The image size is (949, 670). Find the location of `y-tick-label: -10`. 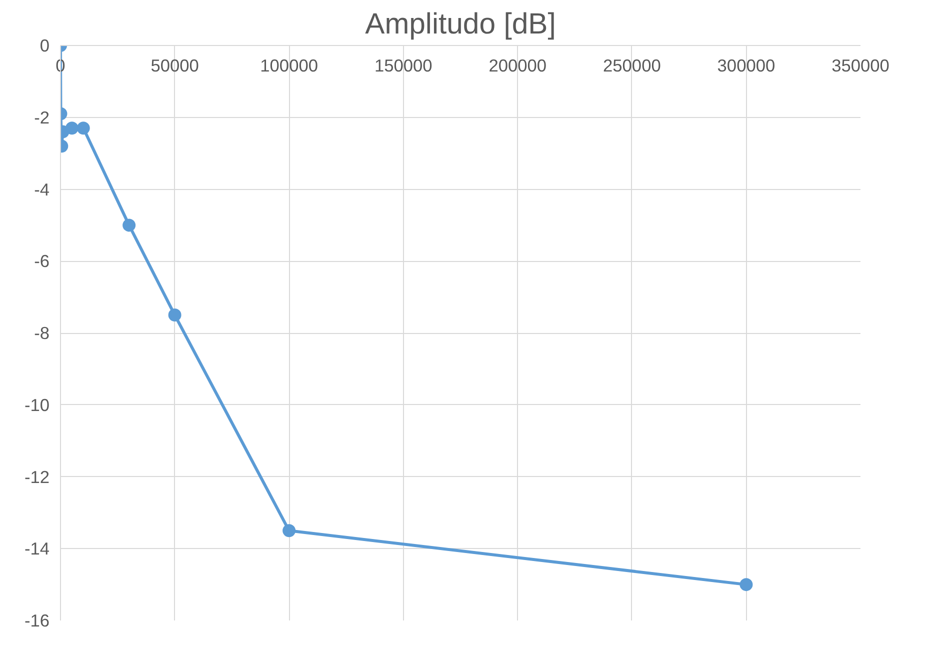

y-tick-label: -10 is located at coordinates (37, 404).